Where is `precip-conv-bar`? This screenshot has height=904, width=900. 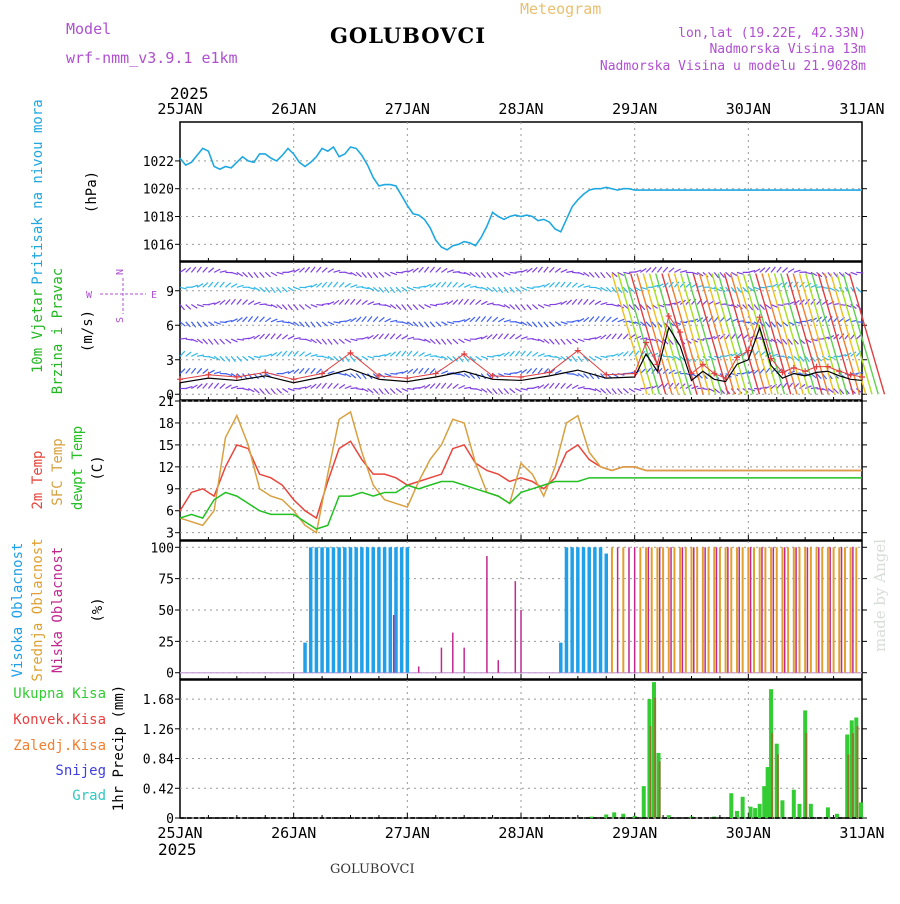 precip-conv-bar is located at coordinates (806, 775).